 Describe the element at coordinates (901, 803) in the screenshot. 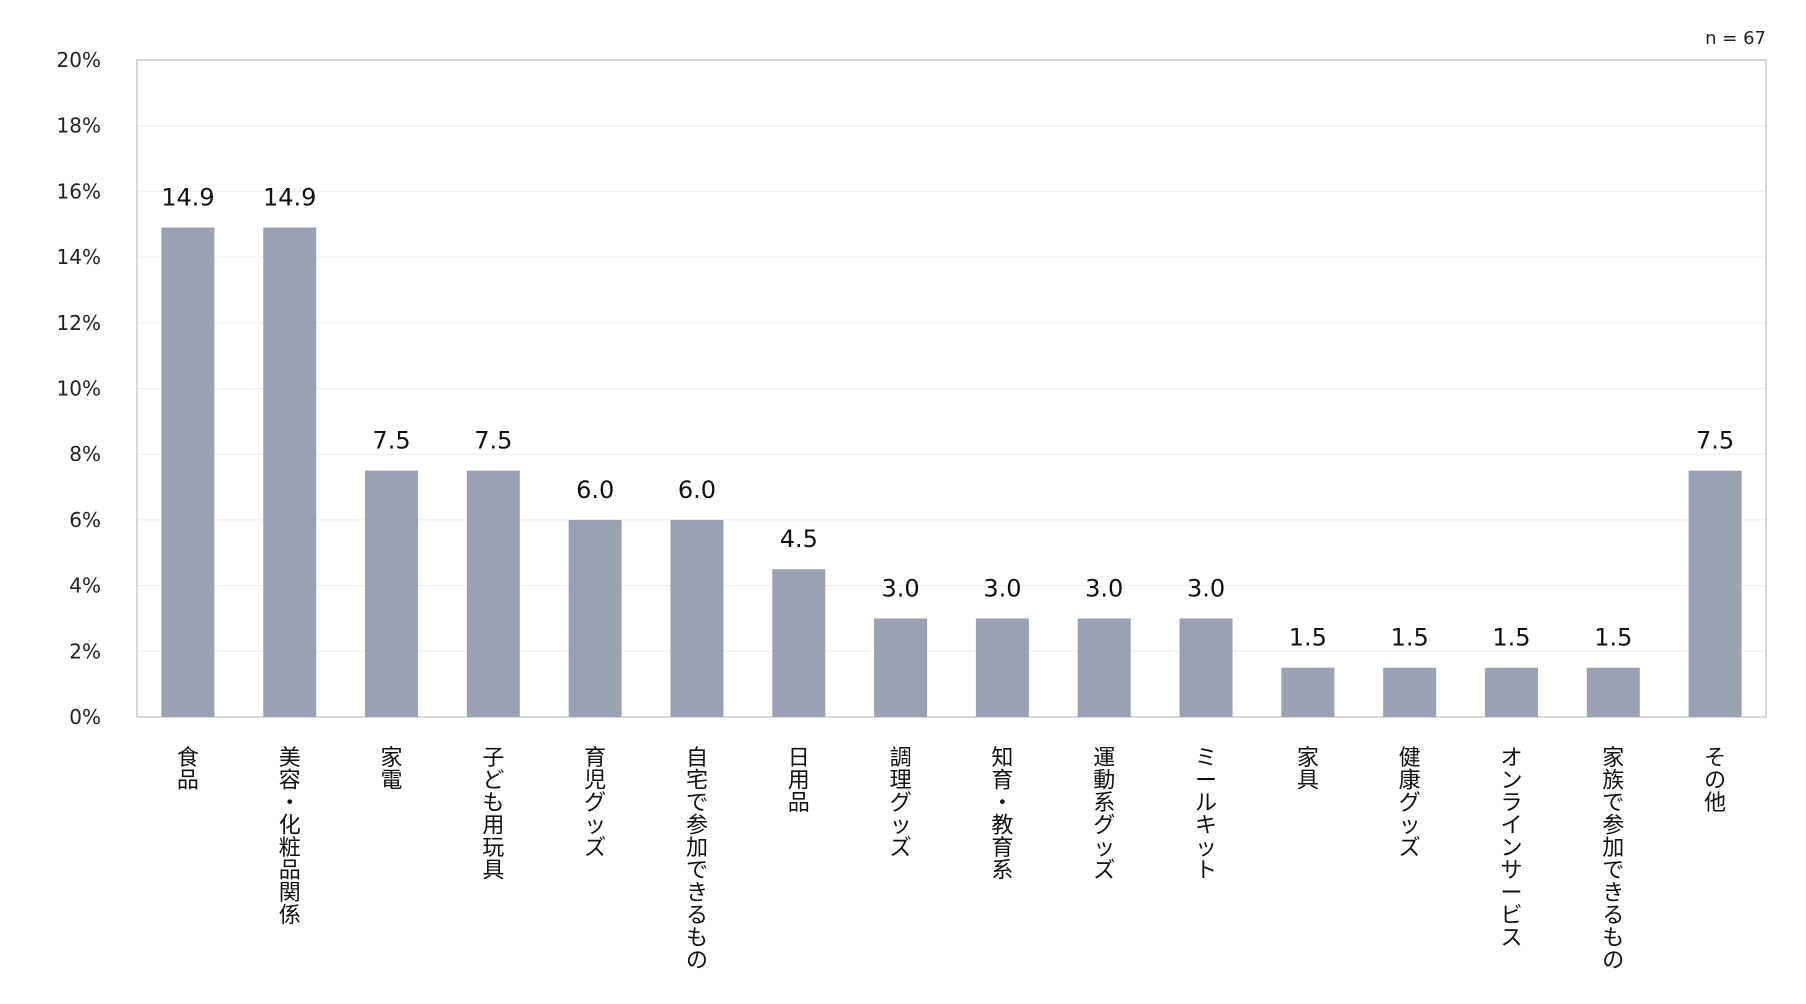

I see `x-category-label: 調理グッズ` at that location.